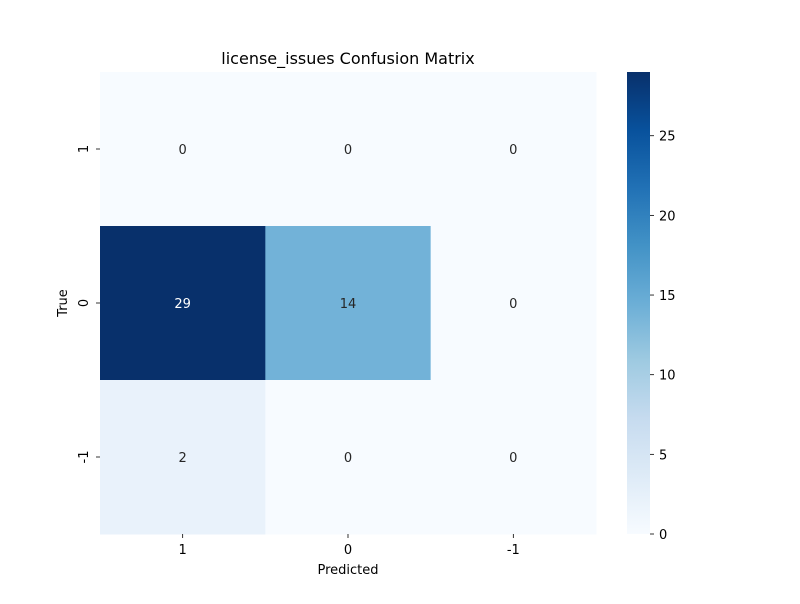  What do you see at coordinates (84, 149) in the screenshot?
I see `y-tick-label: 1` at bounding box center [84, 149].